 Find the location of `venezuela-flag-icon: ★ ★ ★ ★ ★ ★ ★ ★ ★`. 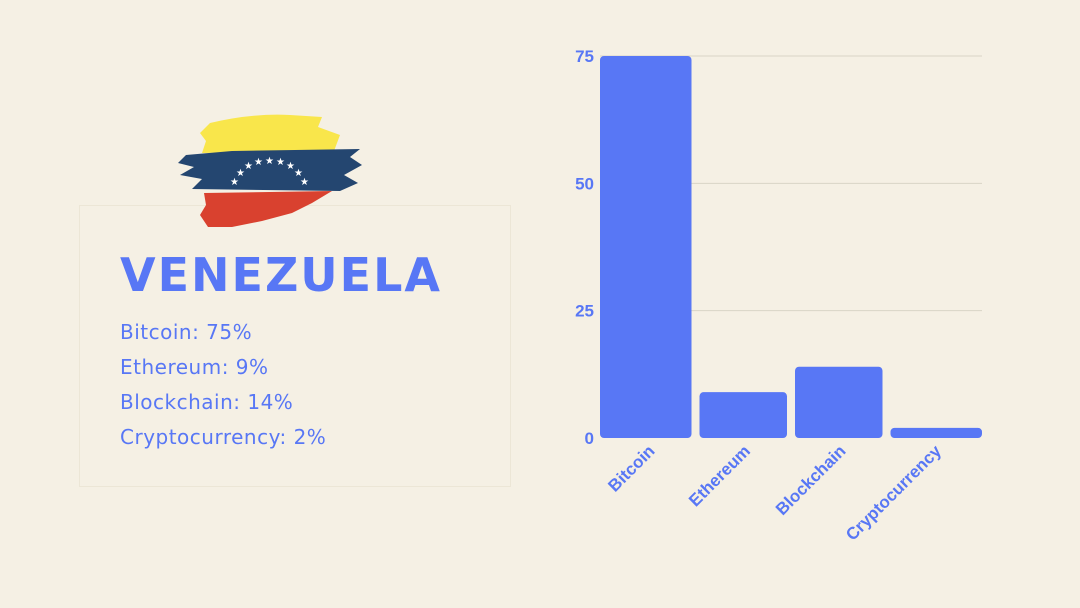

venezuela-flag-icon: ★ ★ ★ ★ ★ ★ ★ ★ ★ is located at coordinates (270, 170).